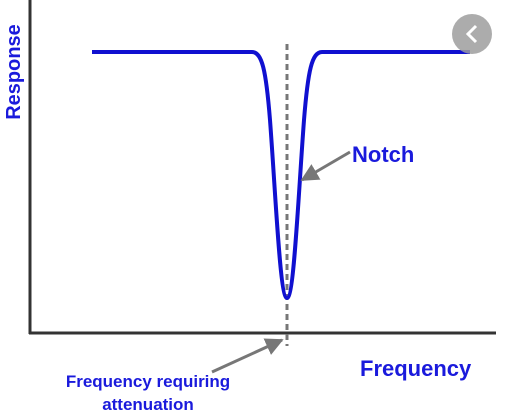 This screenshot has width=506, height=415. What do you see at coordinates (148, 381) in the screenshot?
I see `attenuation-label: Frequency requiring` at bounding box center [148, 381].